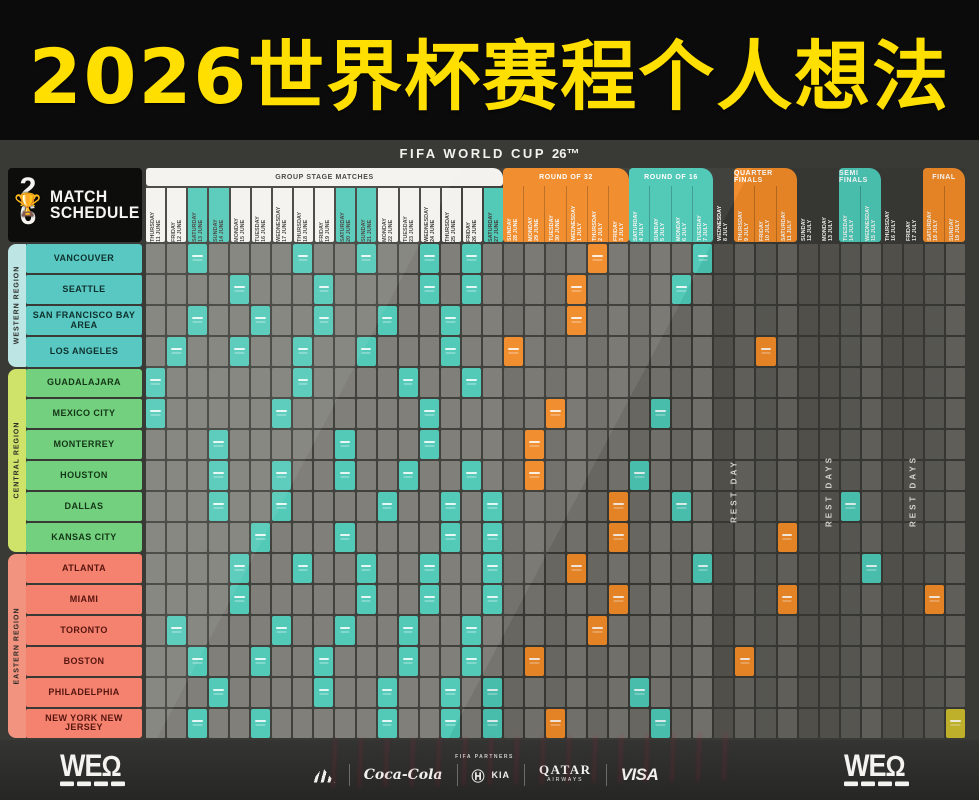  Describe the element at coordinates (659, 214) in the screenshot. I see `date-cell: SUNDAY 5 JULY` at that location.